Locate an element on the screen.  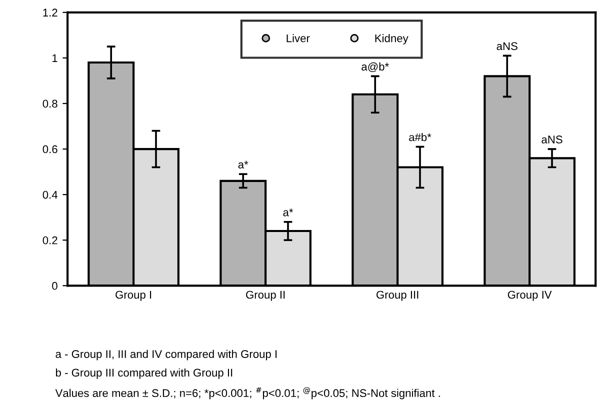
y-tick-label: 0.8 is located at coordinates (50, 104).